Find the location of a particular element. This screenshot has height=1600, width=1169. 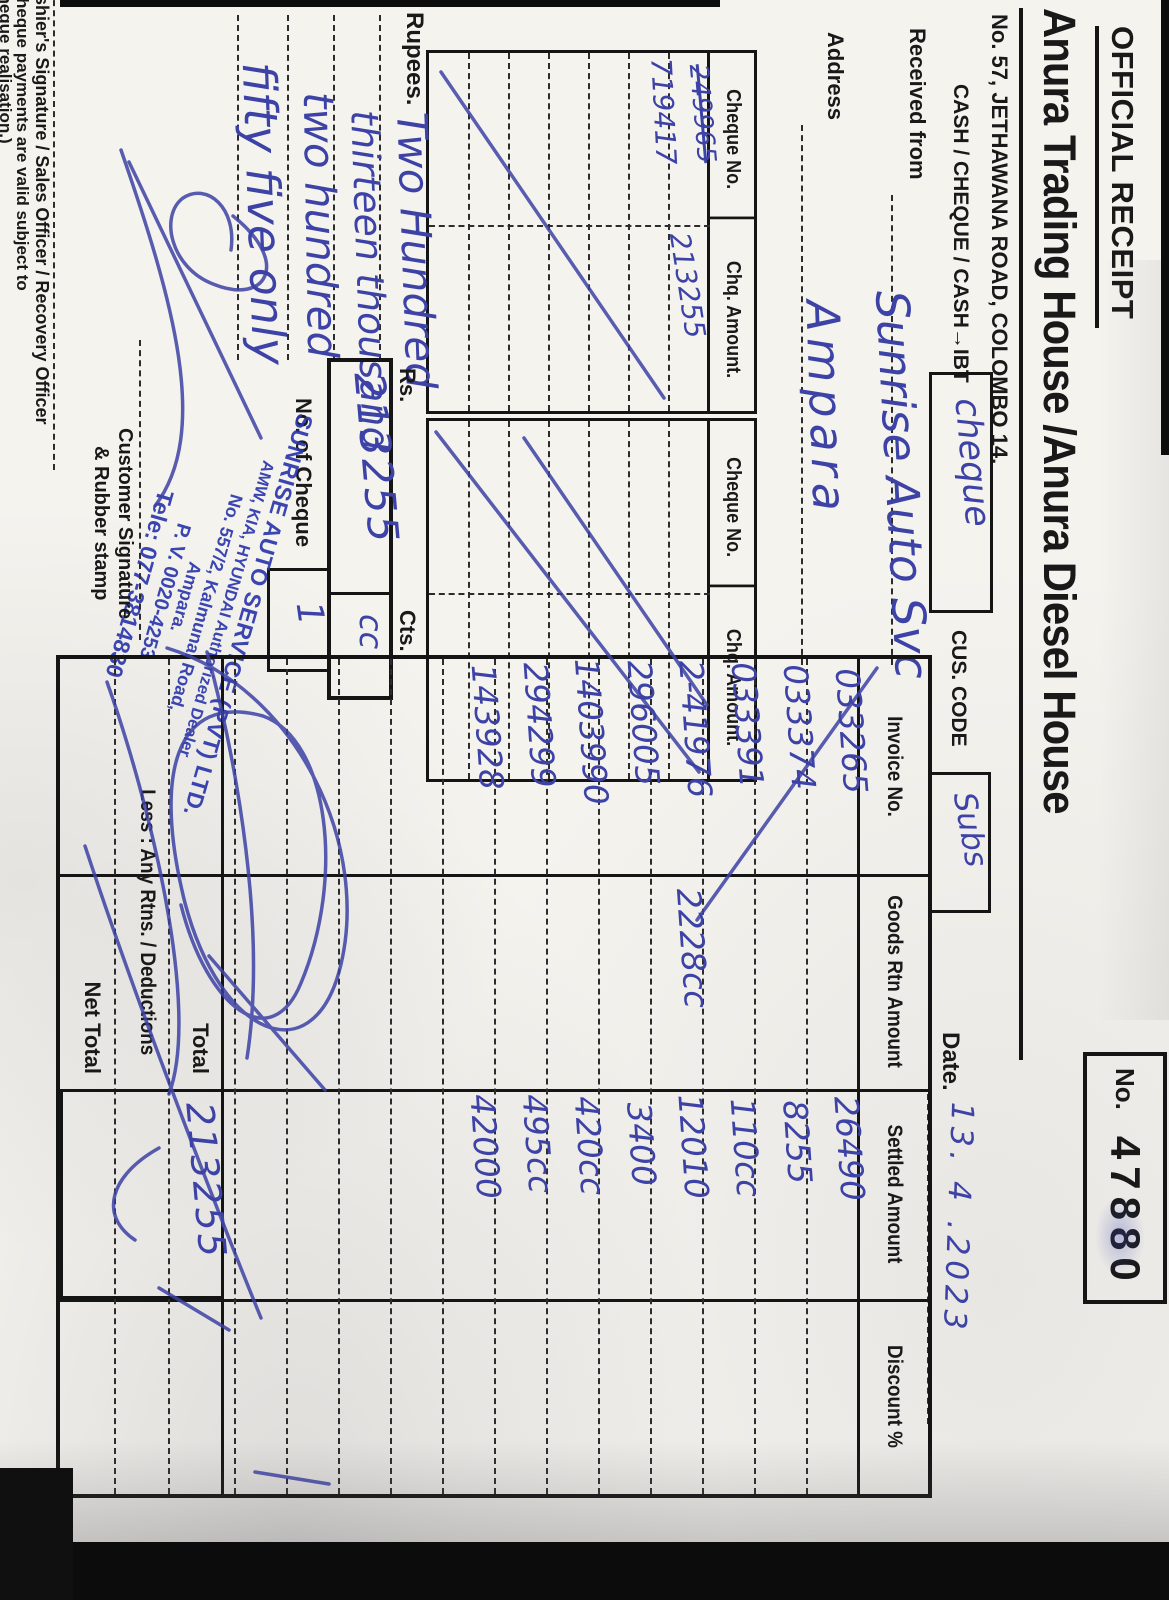

scan-black-band is located at coordinates (584, 1571).